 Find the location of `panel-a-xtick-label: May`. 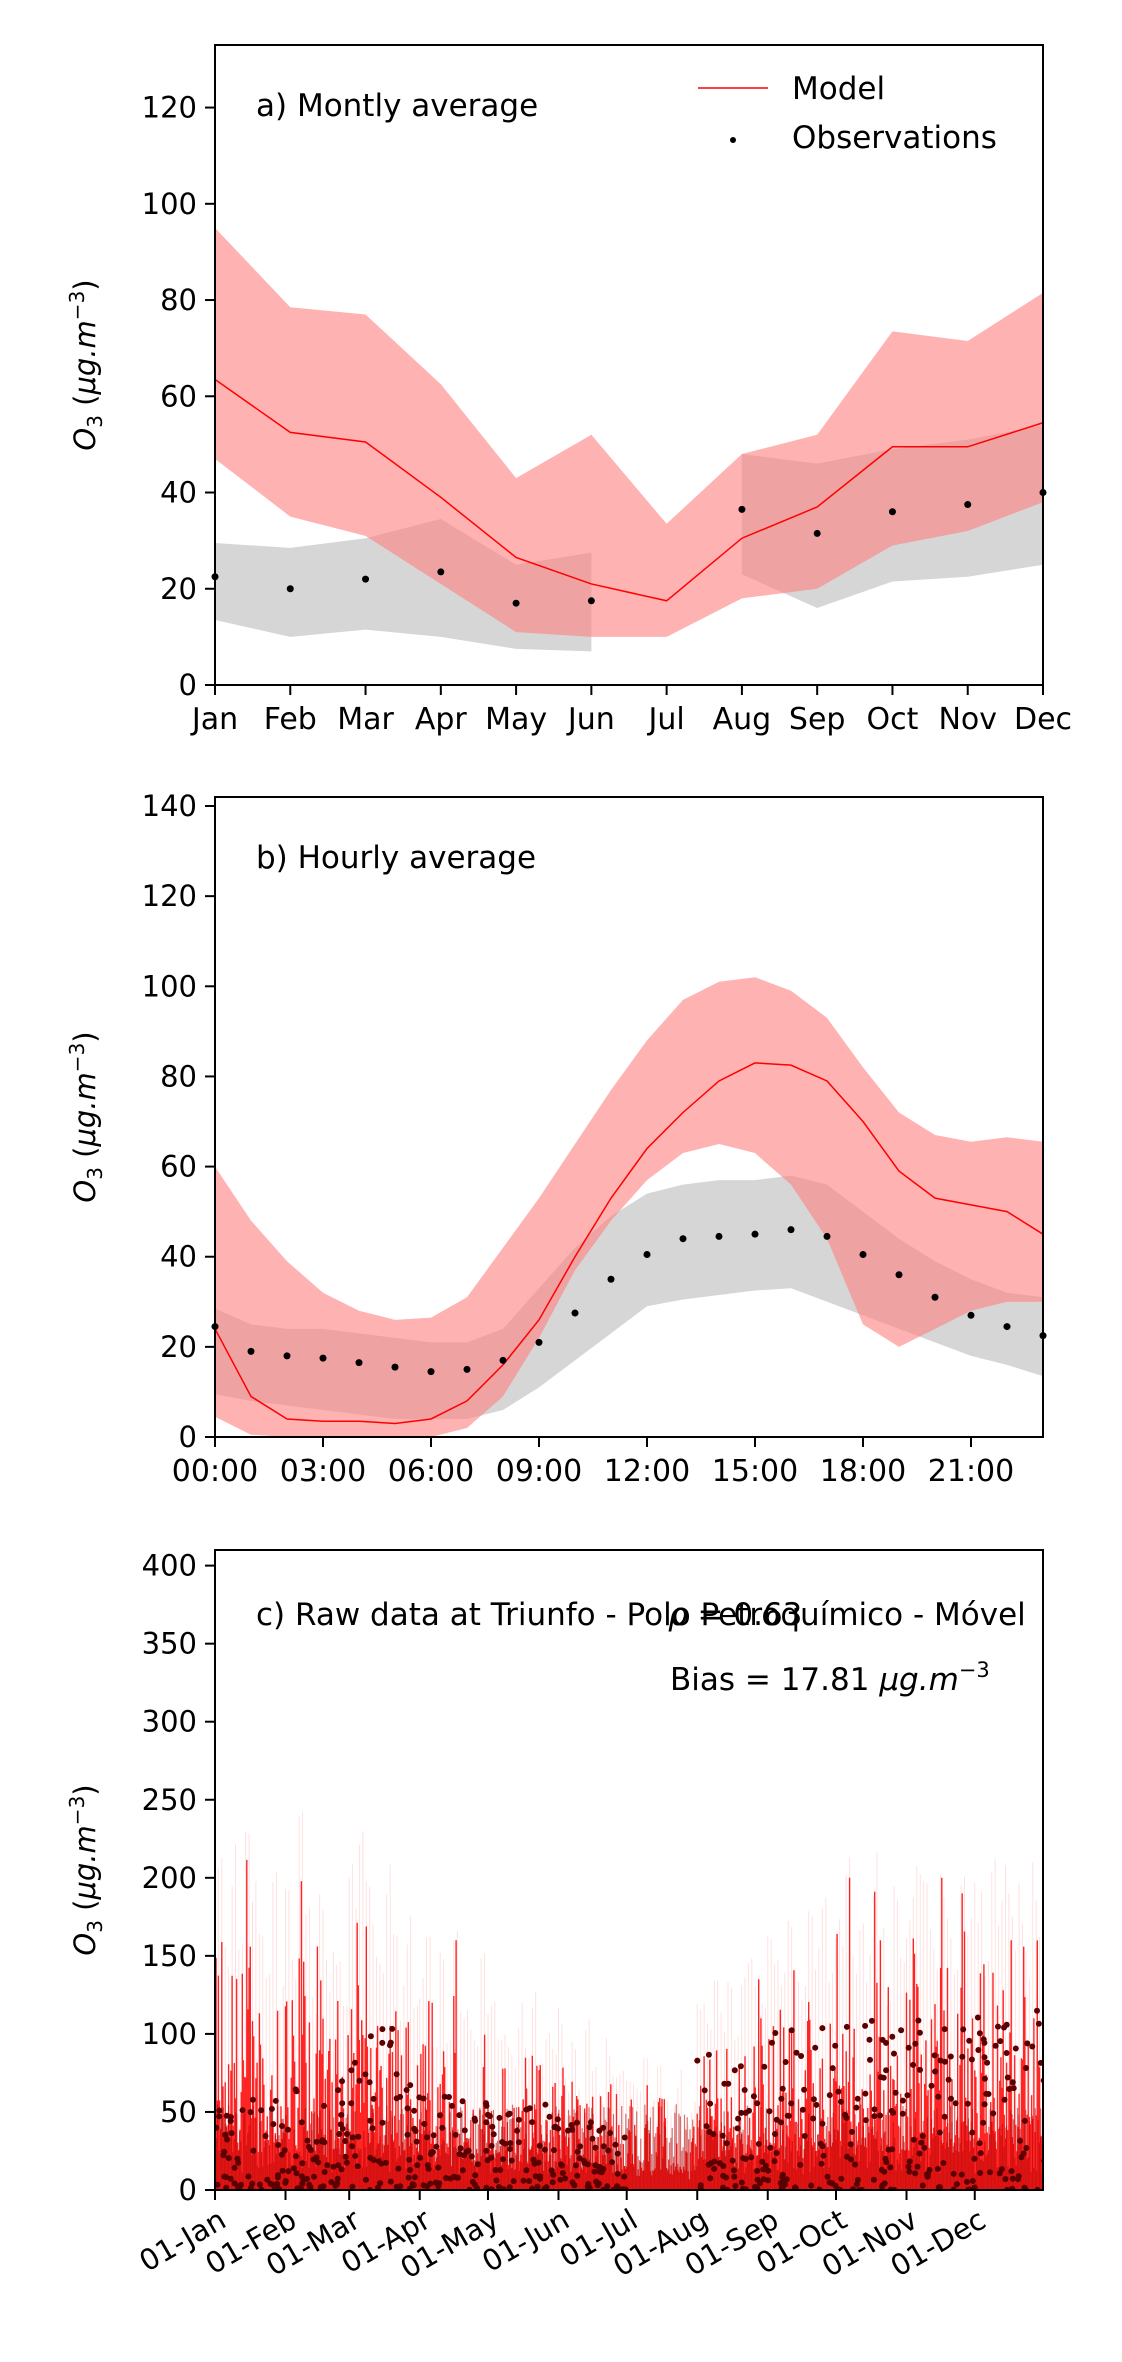

panel-a-xtick-label: May is located at coordinates (516, 719).